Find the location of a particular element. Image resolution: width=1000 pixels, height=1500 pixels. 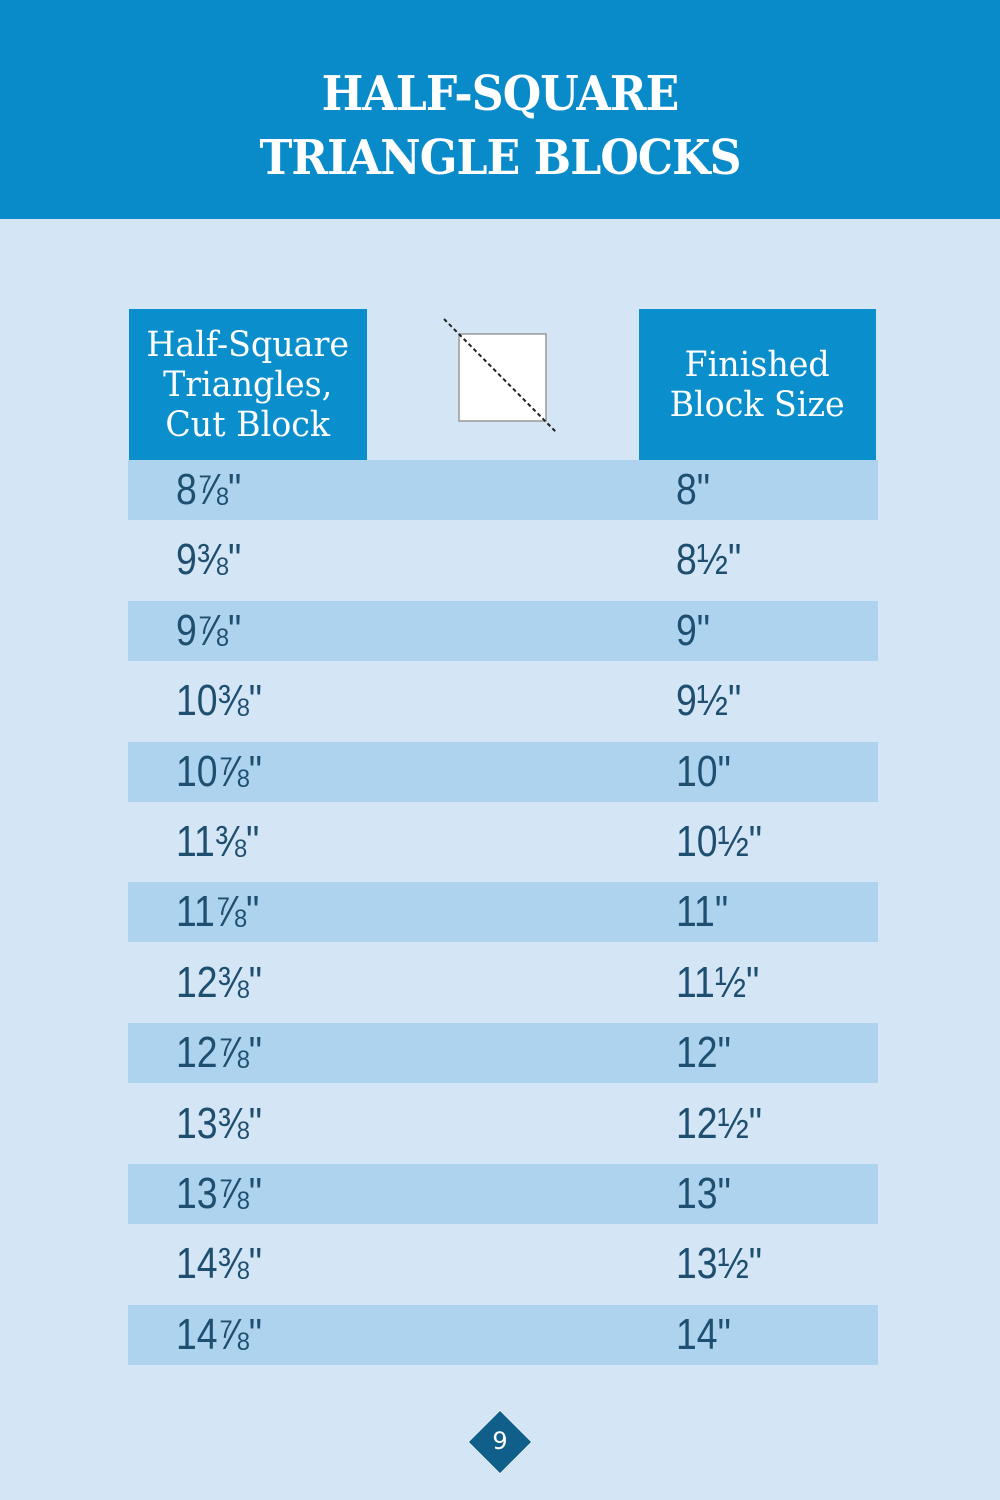

table-row: 11⅜" 10½" is located at coordinates (503, 842).